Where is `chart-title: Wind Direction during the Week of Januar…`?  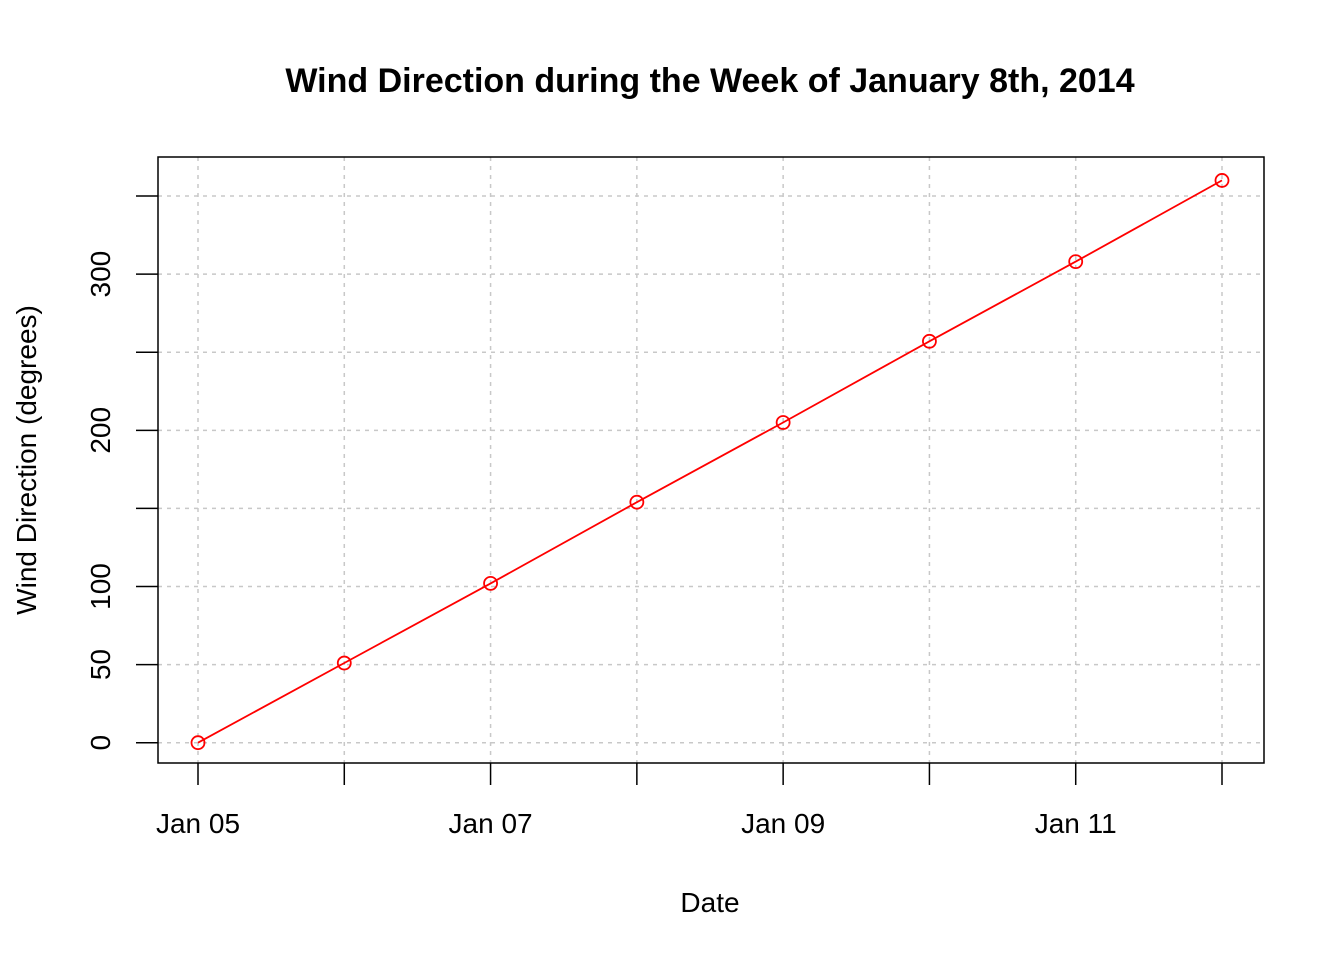
chart-title: Wind Direction during the Week of Januar… is located at coordinates (709, 81).